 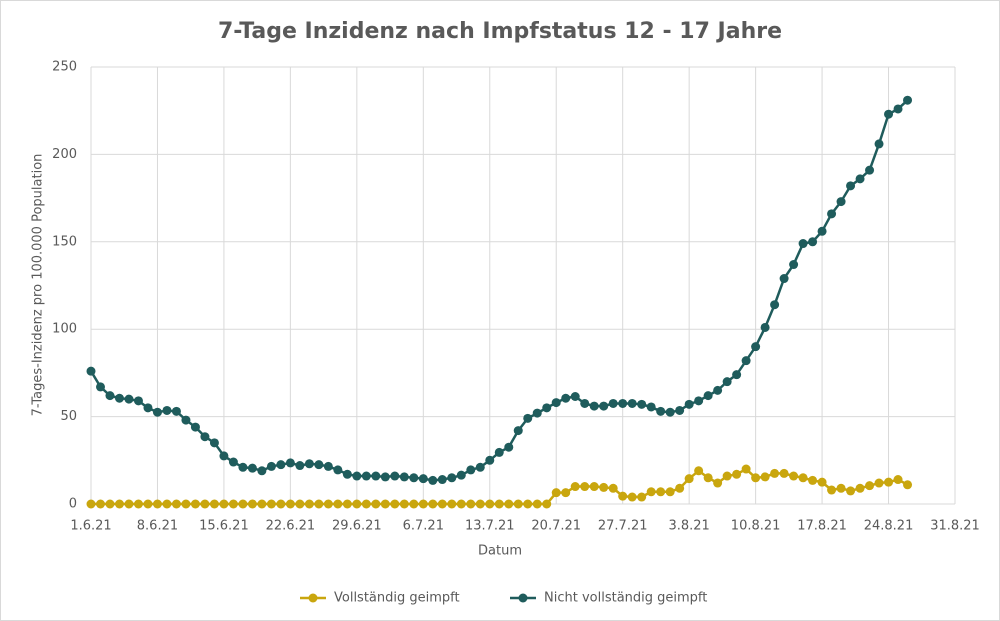 What do you see at coordinates (64, 241) in the screenshot?
I see `y-tick-label: 150` at bounding box center [64, 241].